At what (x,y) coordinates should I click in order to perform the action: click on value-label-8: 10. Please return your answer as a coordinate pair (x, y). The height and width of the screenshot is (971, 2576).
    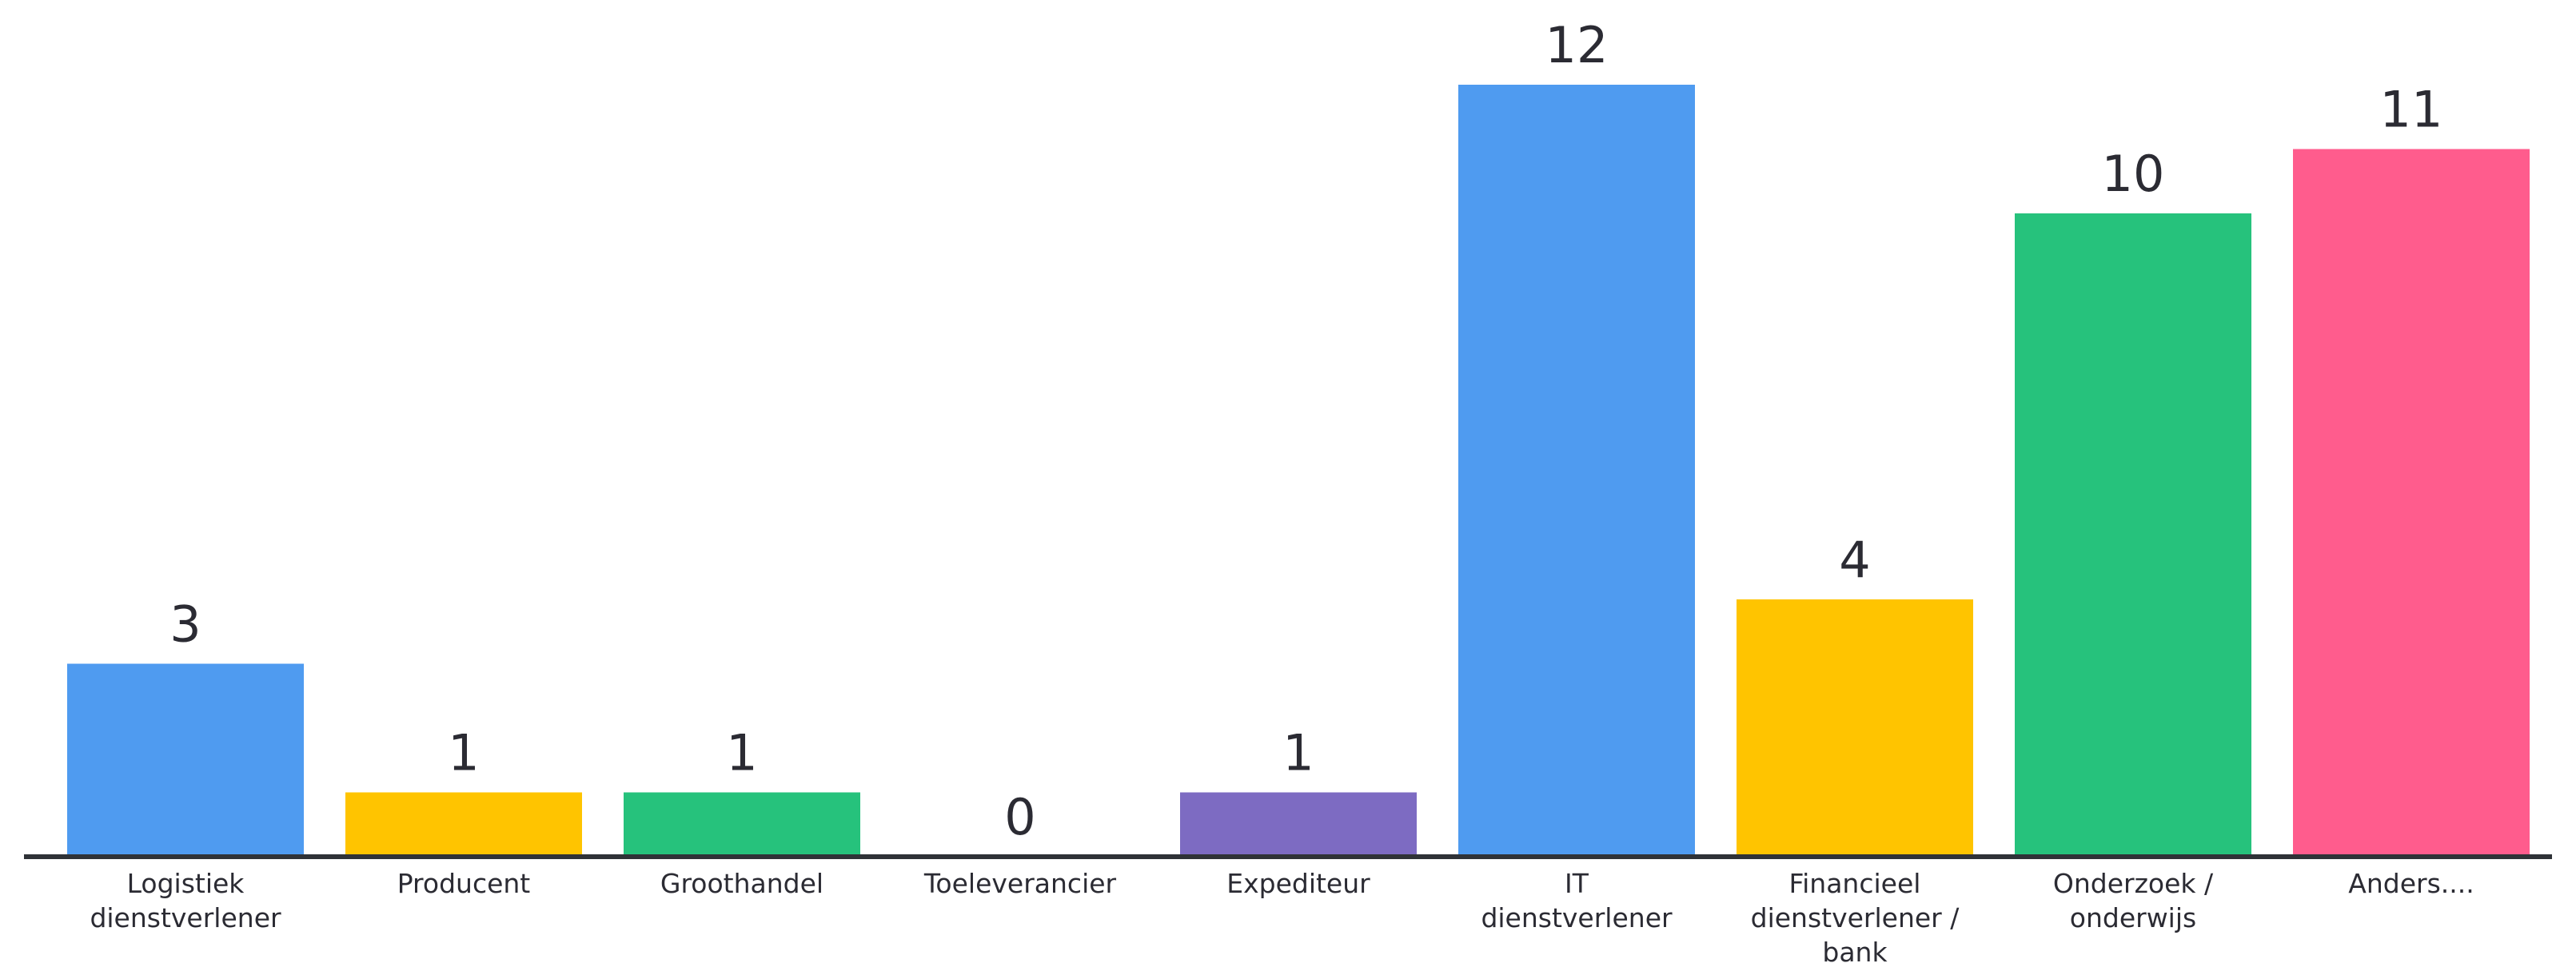
    Looking at the image, I should click on (2133, 174).